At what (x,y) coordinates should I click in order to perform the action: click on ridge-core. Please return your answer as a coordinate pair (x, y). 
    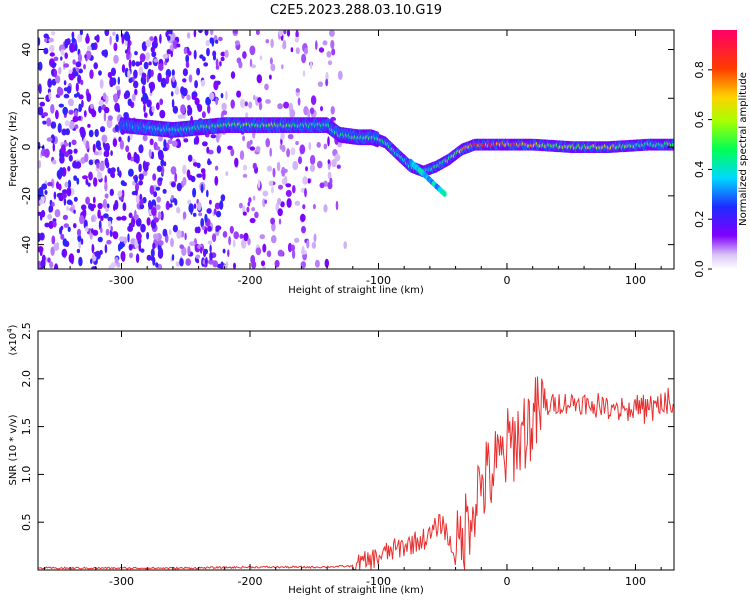
    Looking at the image, I should click on (672, 145).